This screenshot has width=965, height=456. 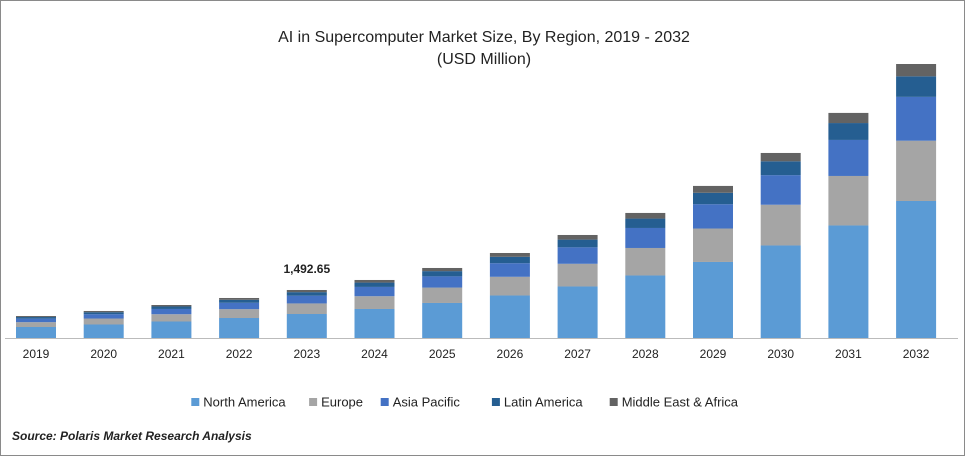 I want to click on x-tick-label: 2027, so click(x=577, y=354).